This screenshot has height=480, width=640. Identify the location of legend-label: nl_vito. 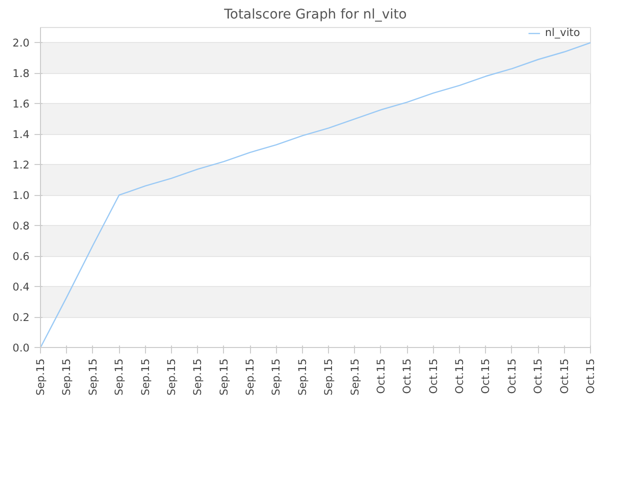
(562, 32).